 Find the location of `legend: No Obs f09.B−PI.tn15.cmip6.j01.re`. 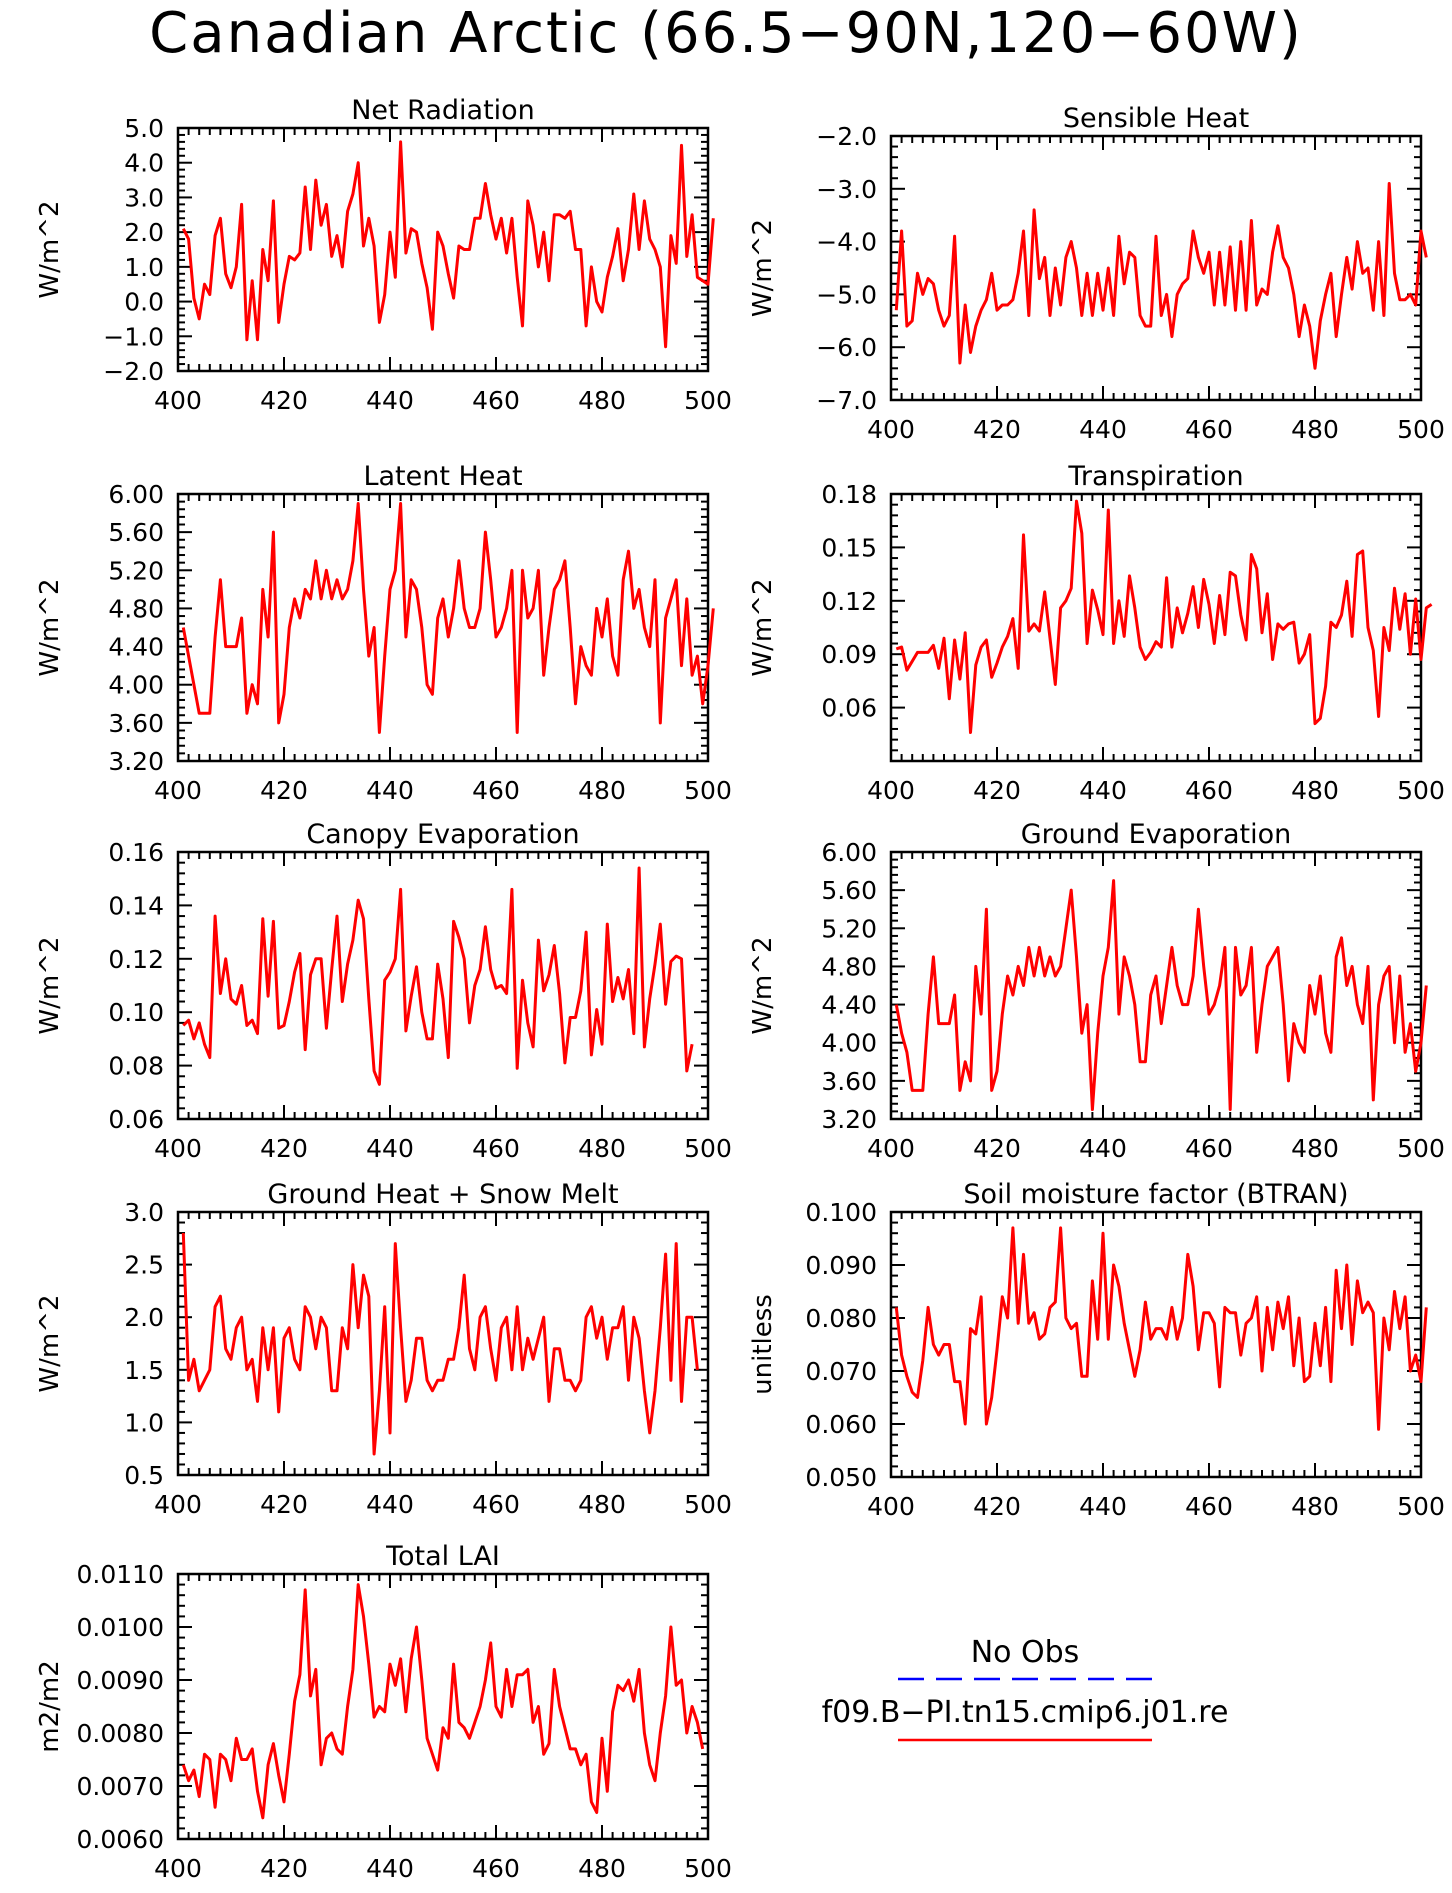

legend: No Obs f09.B−PI.tn15.cmip6.j01.re is located at coordinates (1025, 1688).